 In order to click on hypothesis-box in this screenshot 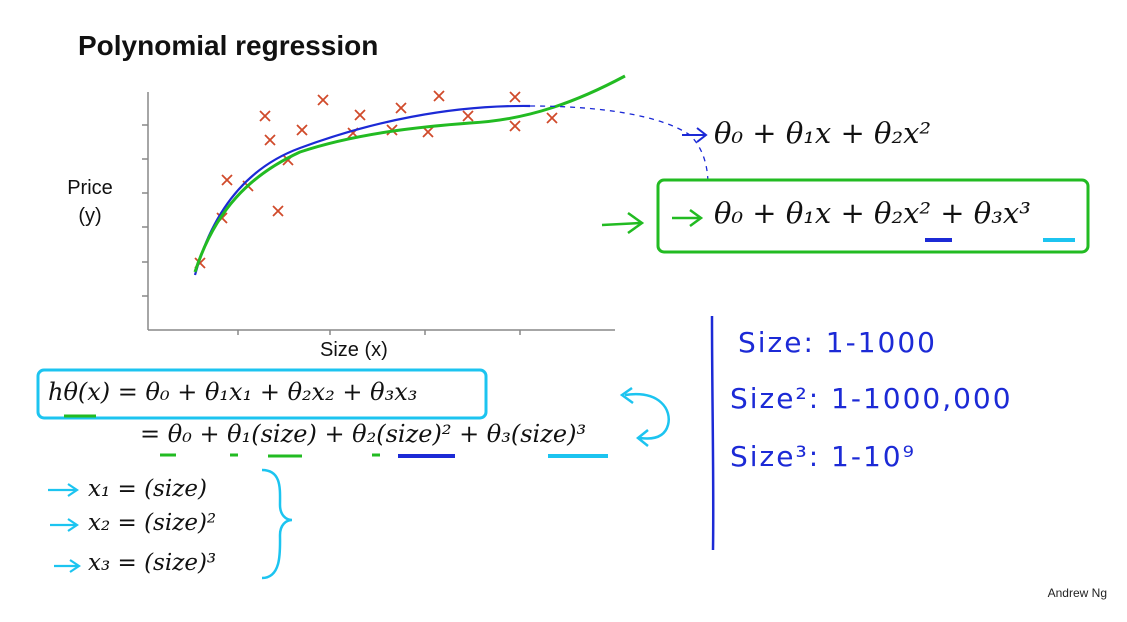, I will do `click(262, 394)`.